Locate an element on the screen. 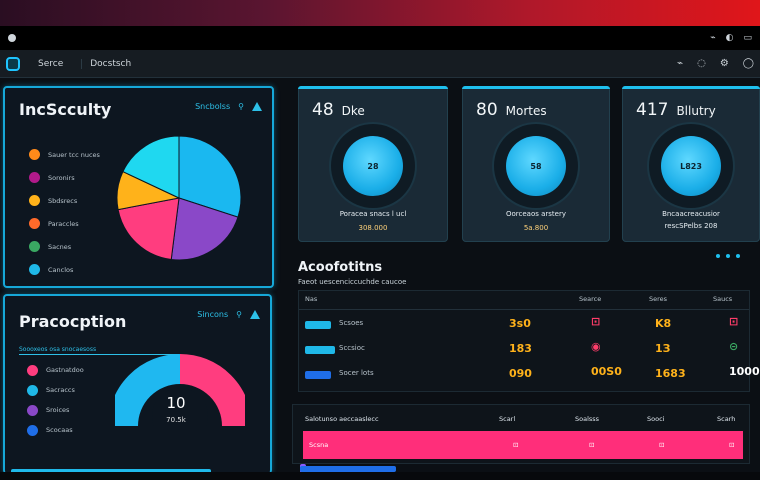 This screenshot has width=760, height=480. battery-icon: ◐ is located at coordinates (729, 38).